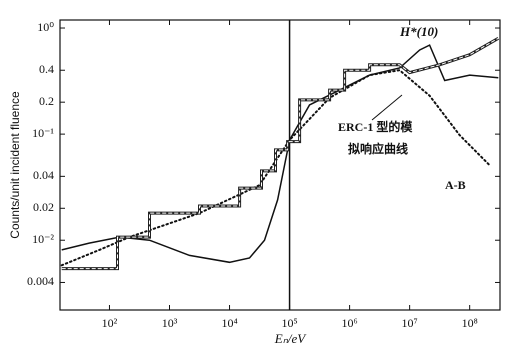 The height and width of the screenshot is (351, 507). Describe the element at coordinates (378, 148) in the screenshot. I see `annotation: 拟响应曲线` at that location.